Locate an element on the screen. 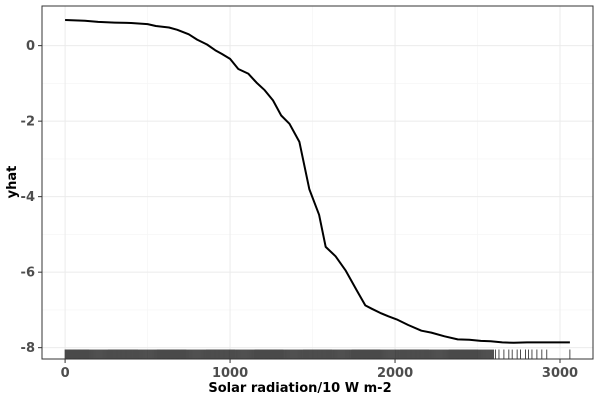 The width and height of the screenshot is (600, 405). y-tick-label: 0 is located at coordinates (30, 46).